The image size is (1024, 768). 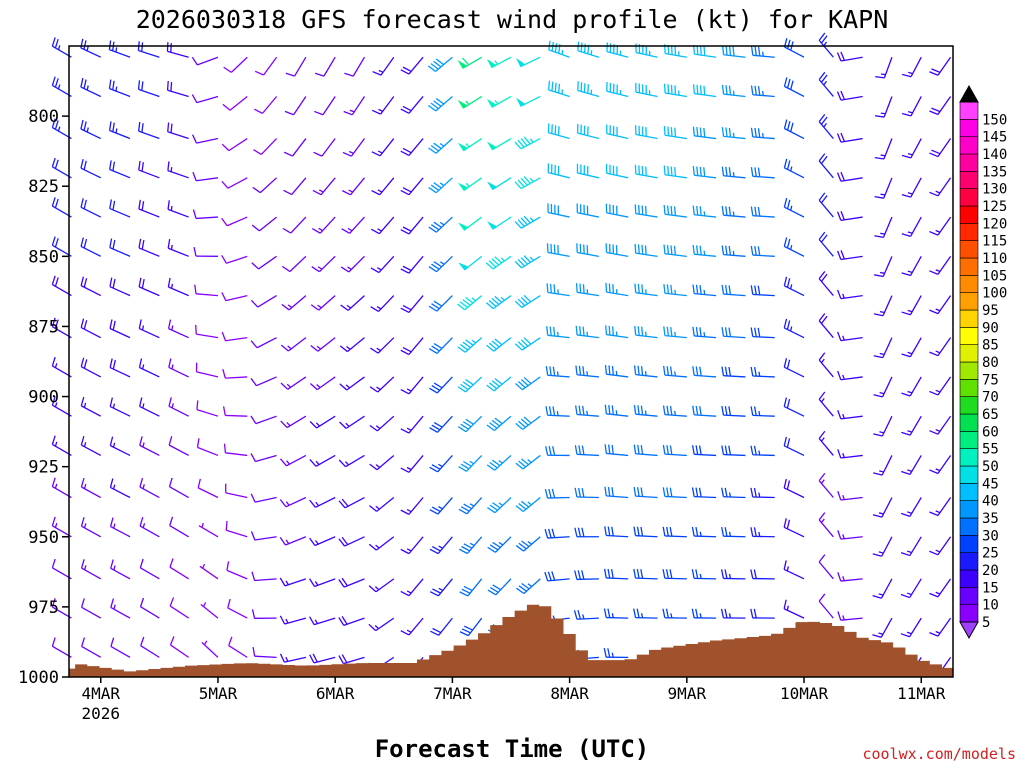 I want to click on colorbar-label: 120, so click(x=994, y=224).